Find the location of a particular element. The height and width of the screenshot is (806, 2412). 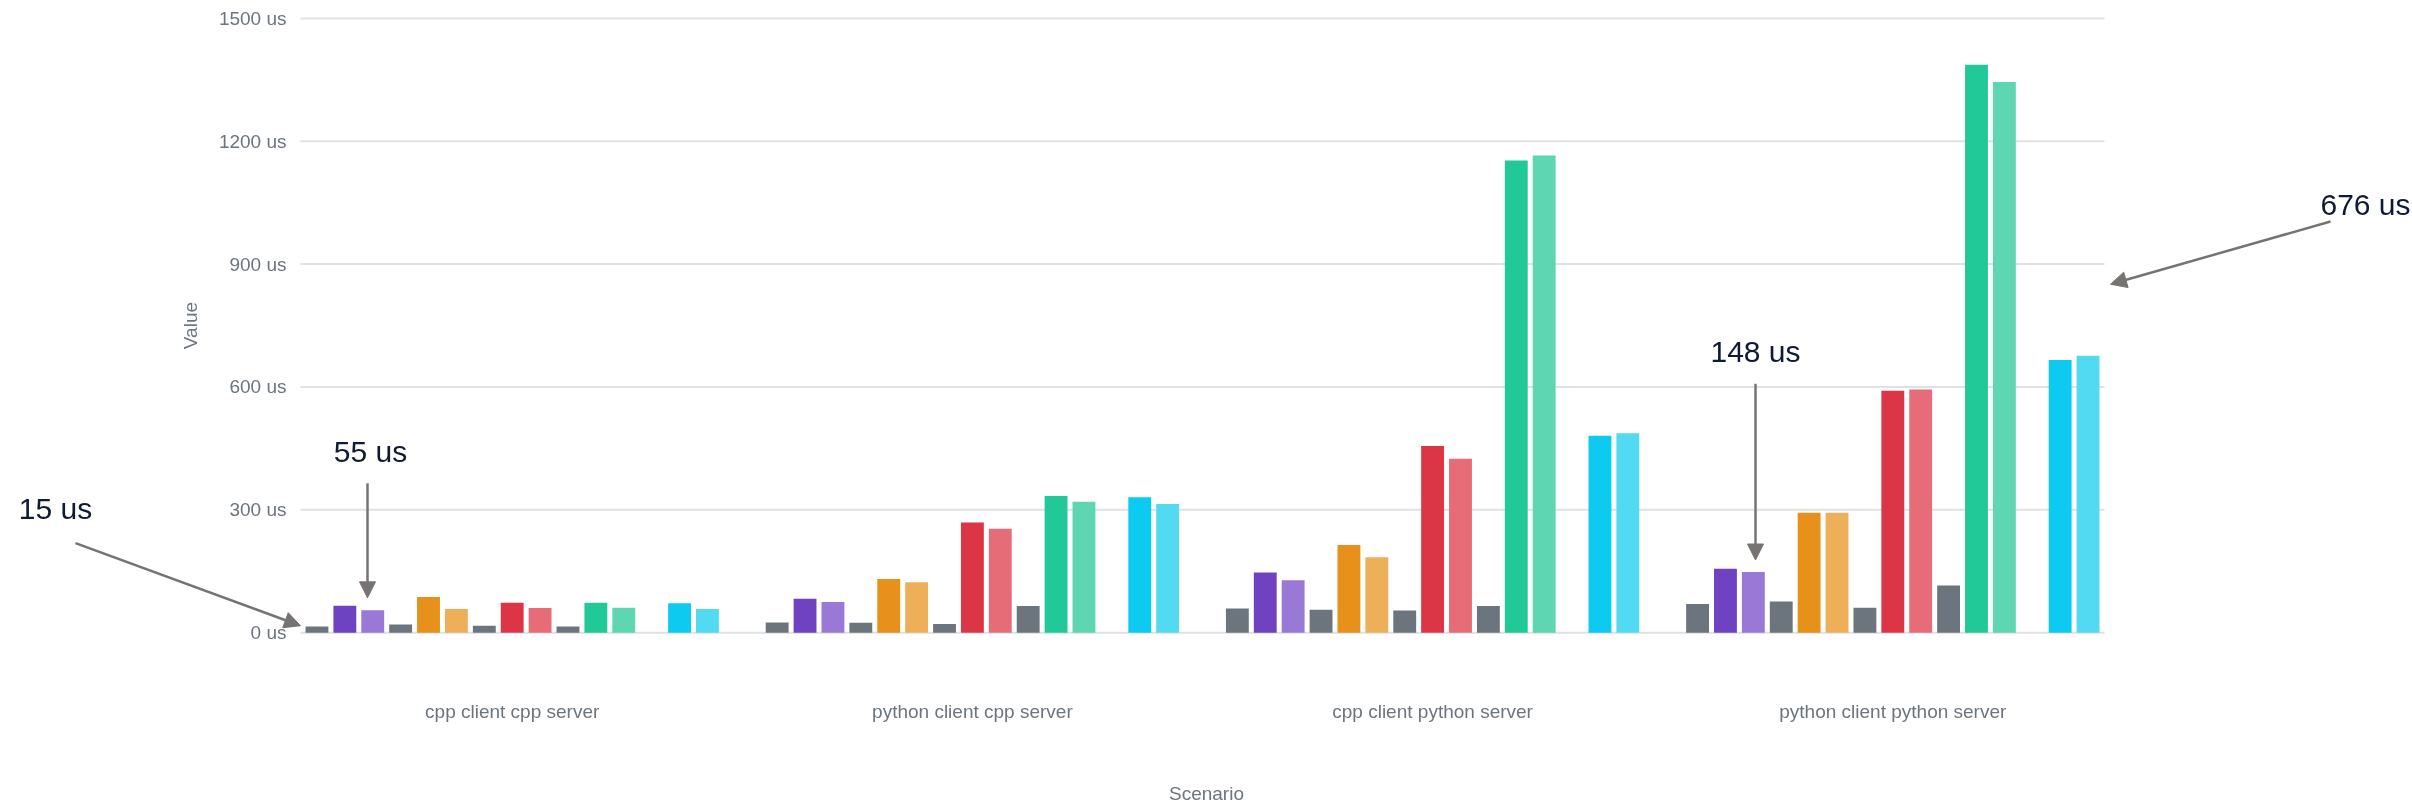

y-tick-label: 600 us is located at coordinates (258, 387).